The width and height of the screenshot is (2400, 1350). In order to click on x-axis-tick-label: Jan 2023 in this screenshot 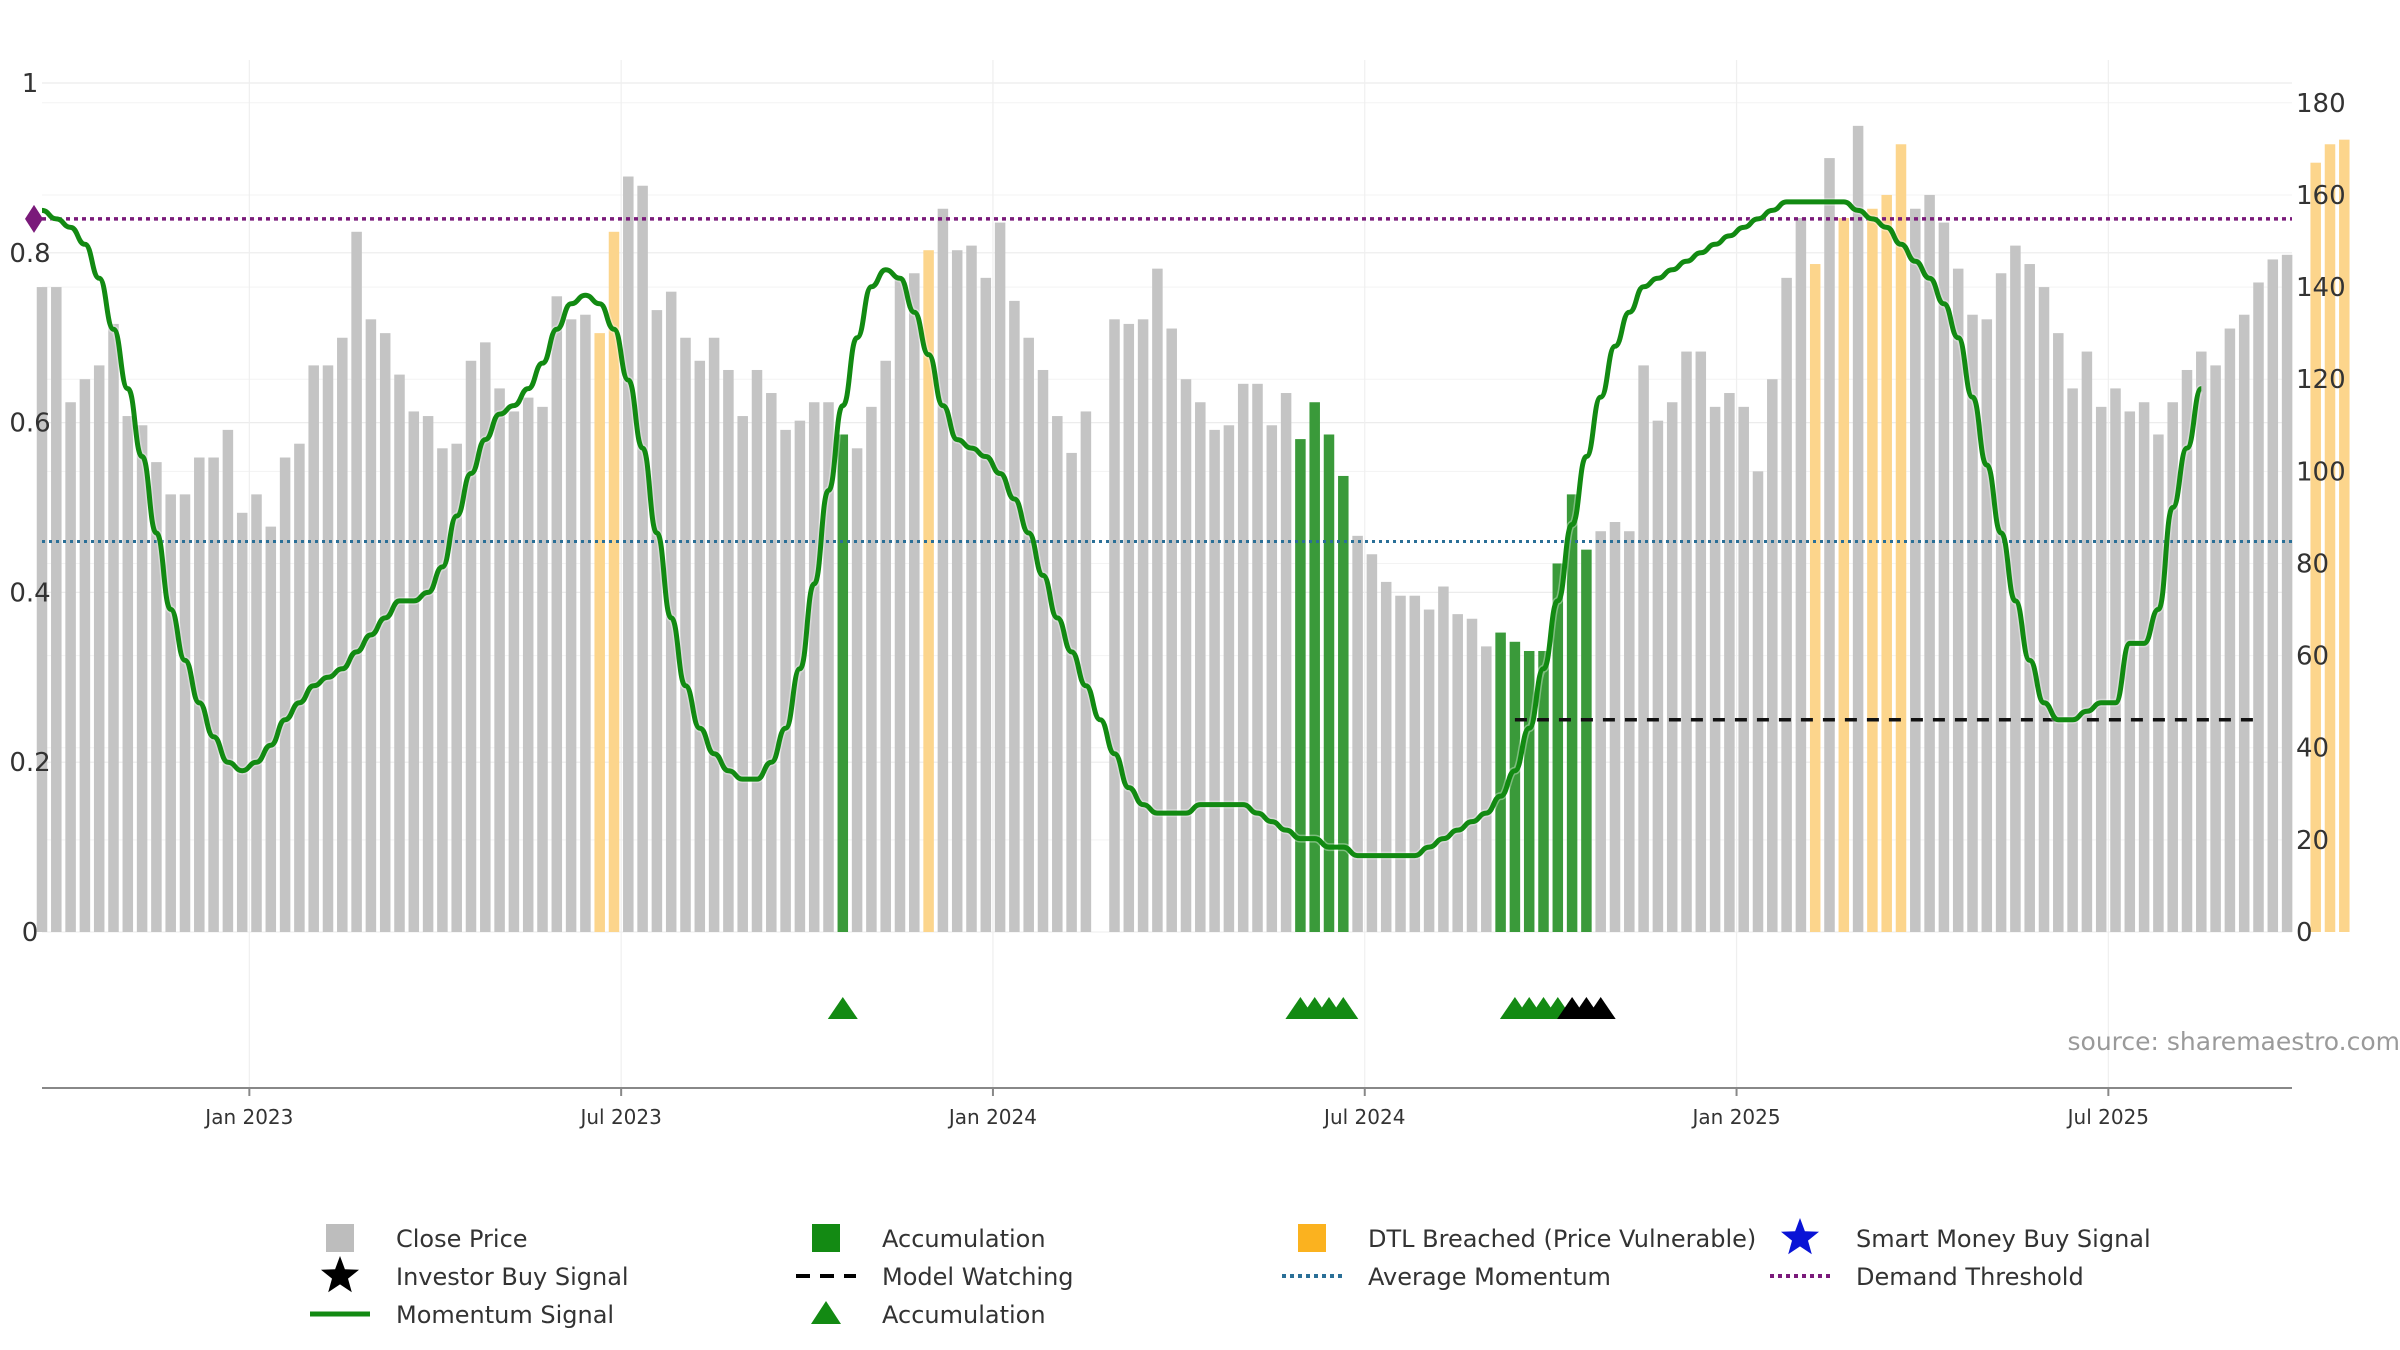, I will do `click(248, 1117)`.